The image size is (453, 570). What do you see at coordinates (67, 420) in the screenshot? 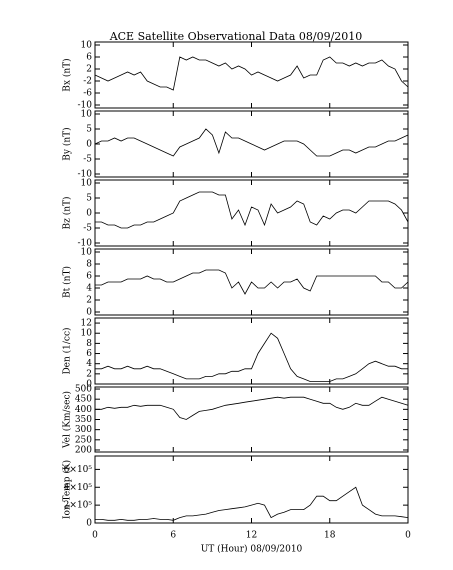
I see `y-axis-label: Vel (Km/sec)` at bounding box center [67, 420].